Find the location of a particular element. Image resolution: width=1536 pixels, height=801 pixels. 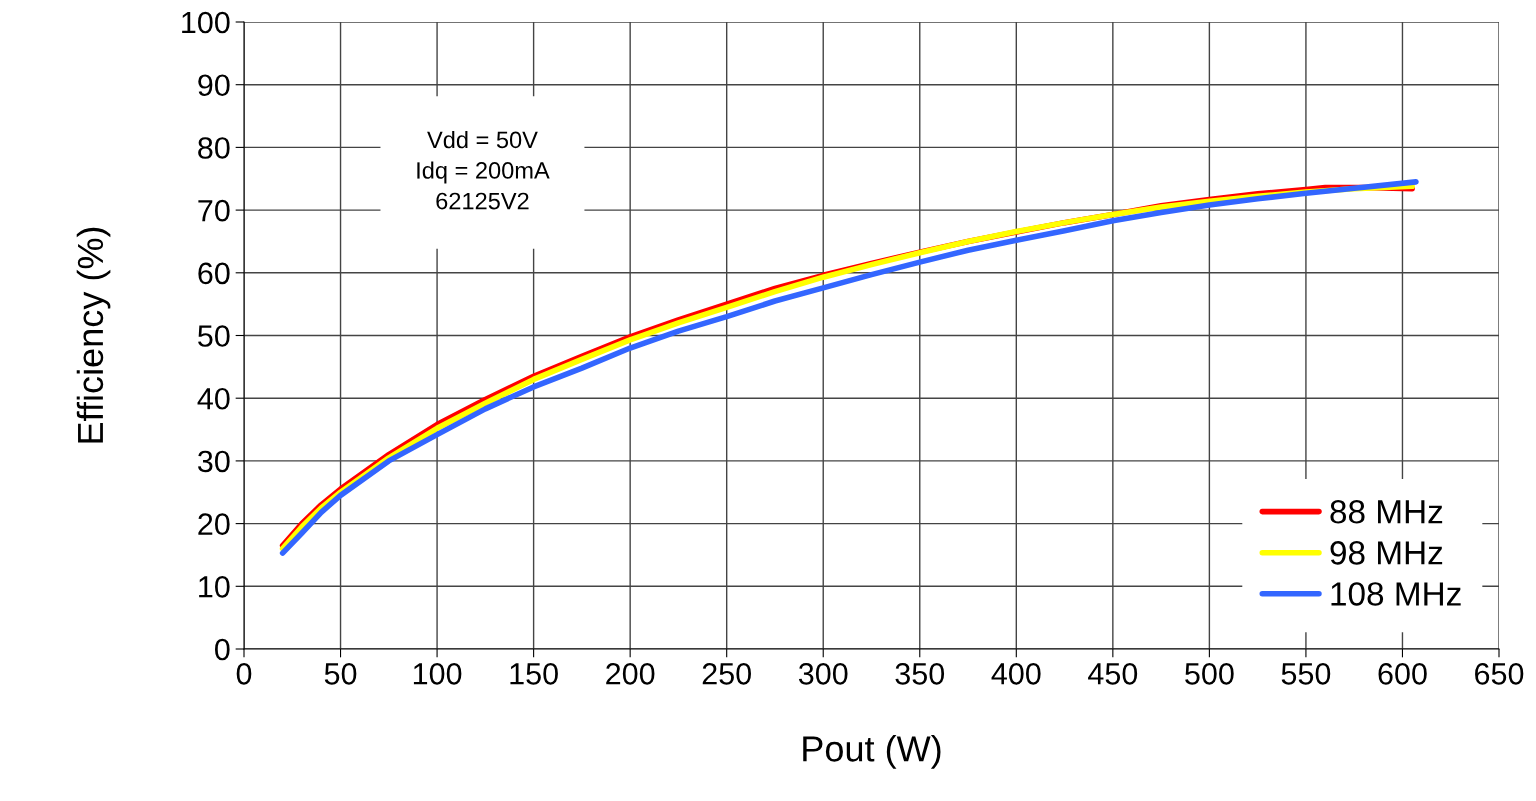

y-tick-label: 100 is located at coordinates (206, 22).